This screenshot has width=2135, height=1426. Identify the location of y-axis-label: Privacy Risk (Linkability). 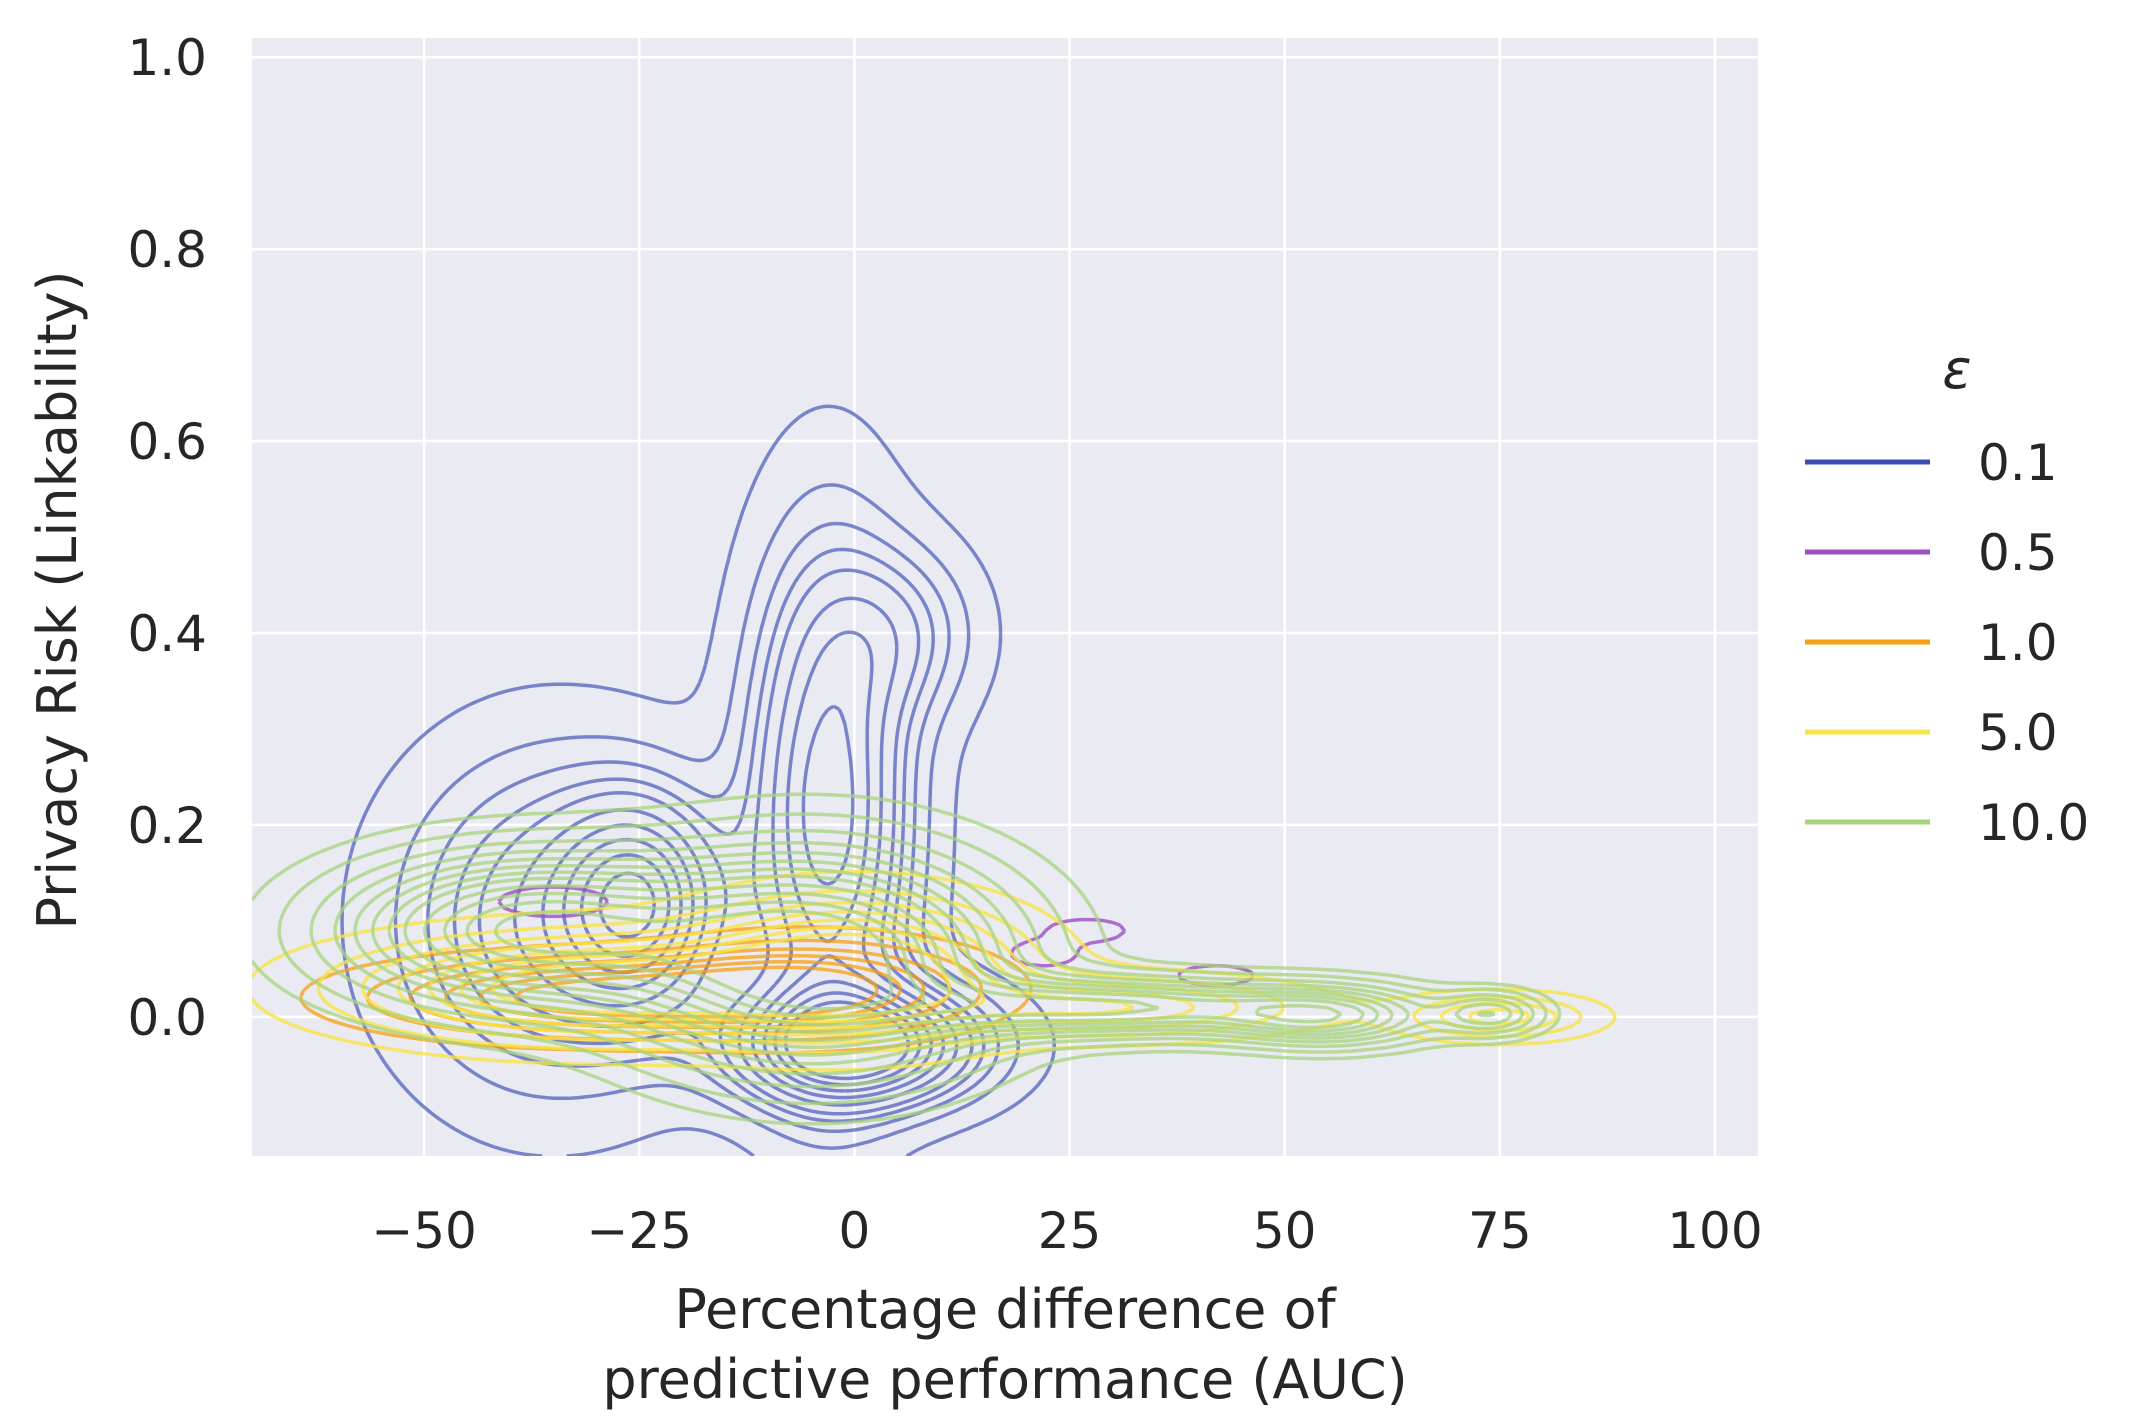
(57, 599).